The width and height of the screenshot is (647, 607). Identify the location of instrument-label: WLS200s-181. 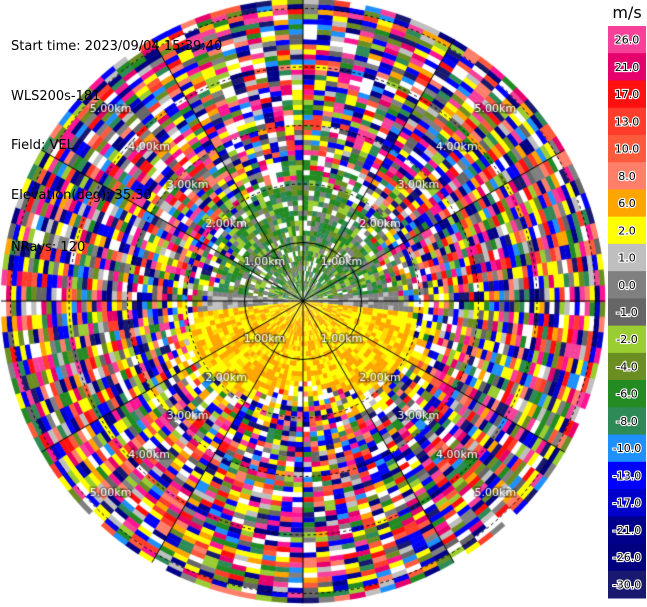
(56, 96).